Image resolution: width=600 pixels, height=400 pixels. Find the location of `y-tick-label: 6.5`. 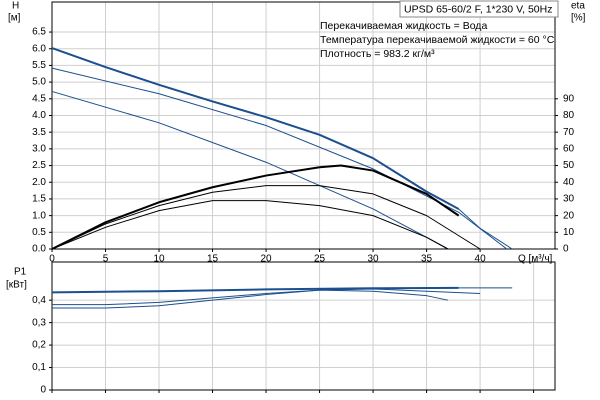

y-tick-label: 6.5 is located at coordinates (39, 32).